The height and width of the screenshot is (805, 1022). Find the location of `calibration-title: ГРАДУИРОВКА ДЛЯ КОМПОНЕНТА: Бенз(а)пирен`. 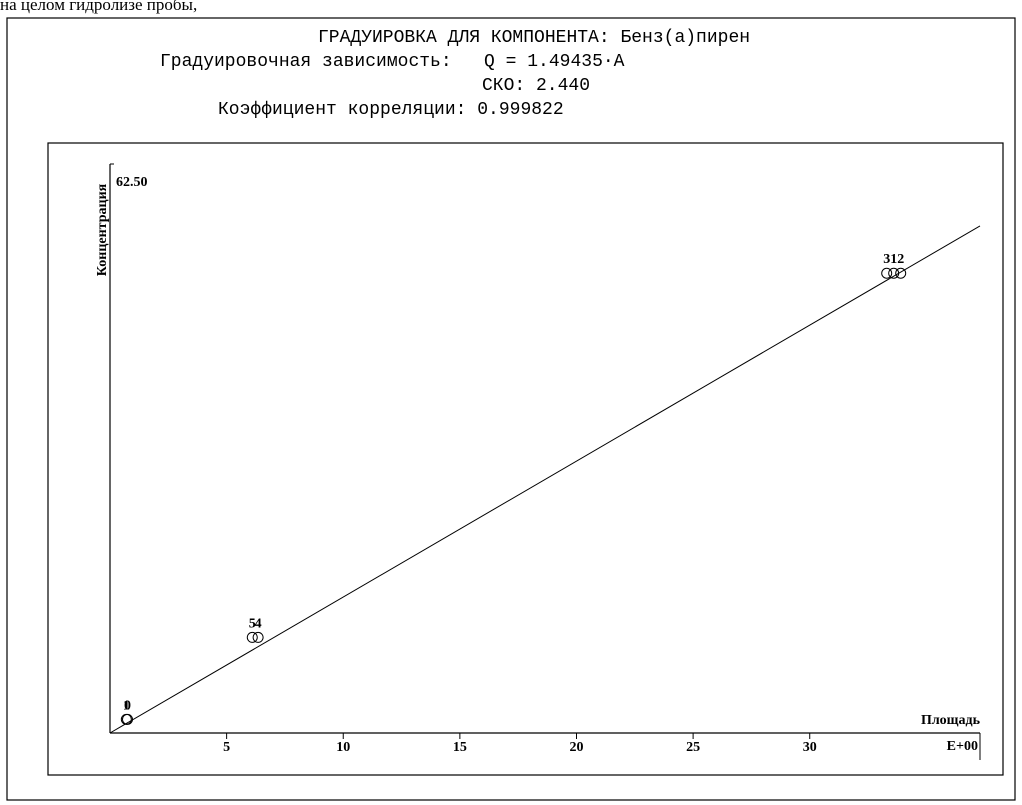

calibration-title: ГРАДУИРОВКА ДЛЯ КОМПОНЕНТА: Бенз(а)пирен is located at coordinates (534, 38).